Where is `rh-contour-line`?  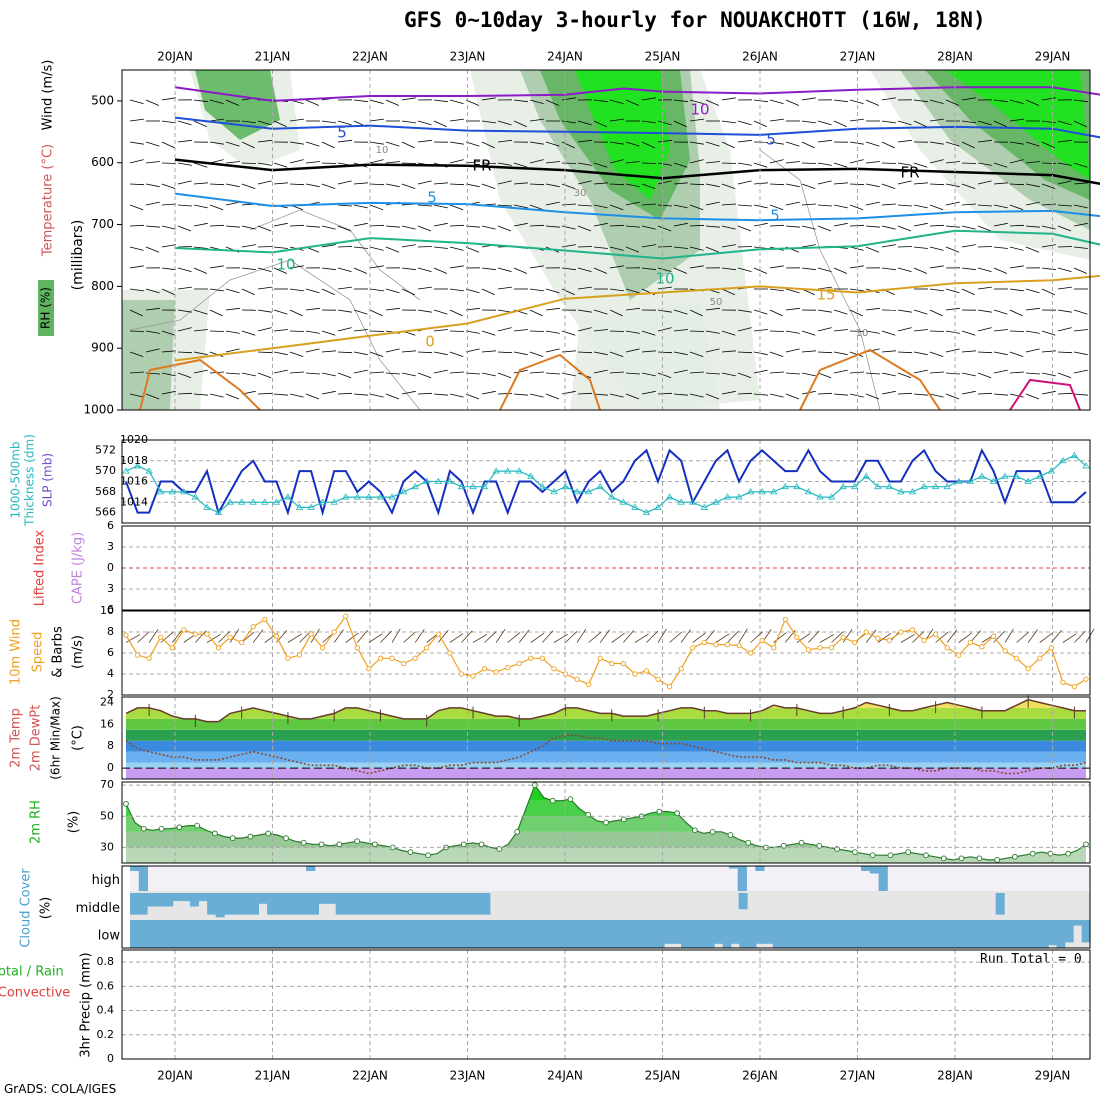
rh-contour-line is located at coordinates (275, 335).